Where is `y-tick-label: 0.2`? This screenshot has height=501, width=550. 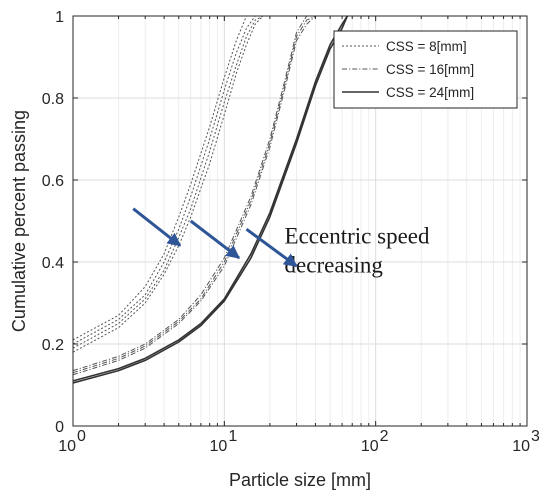 y-tick-label: 0.2 is located at coordinates (53, 345).